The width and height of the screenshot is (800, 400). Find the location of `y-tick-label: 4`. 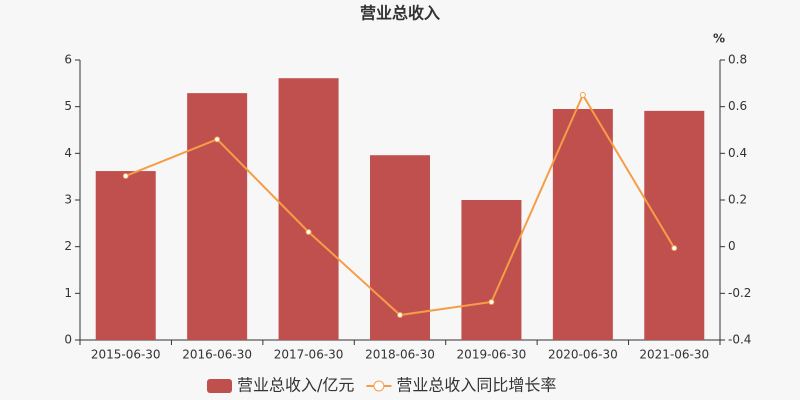

y-tick-label: 4 is located at coordinates (68, 153).